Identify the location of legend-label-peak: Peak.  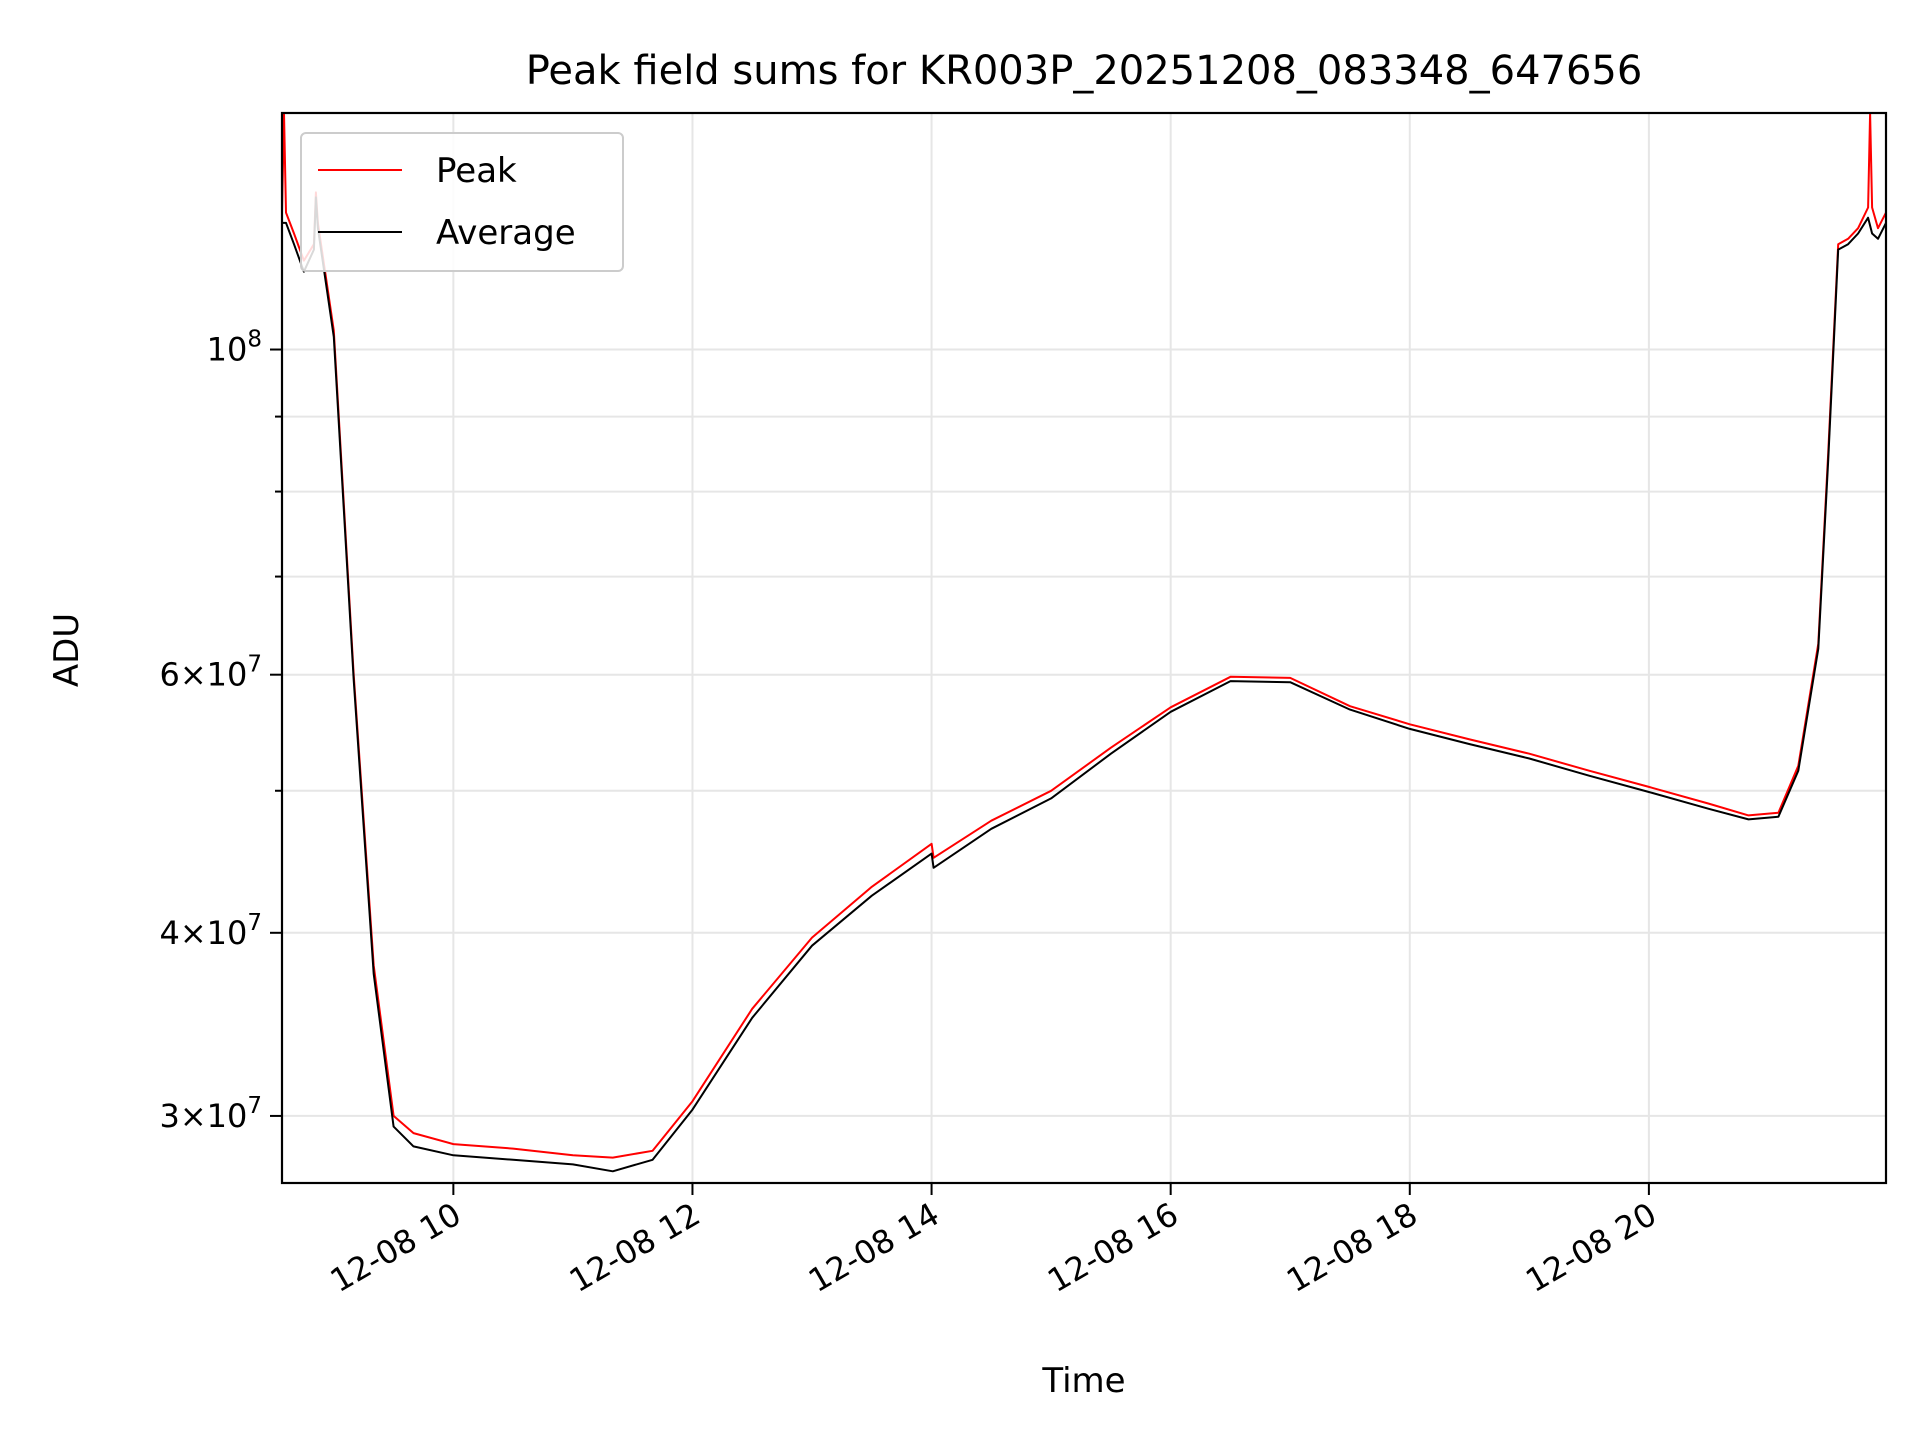
(476, 171).